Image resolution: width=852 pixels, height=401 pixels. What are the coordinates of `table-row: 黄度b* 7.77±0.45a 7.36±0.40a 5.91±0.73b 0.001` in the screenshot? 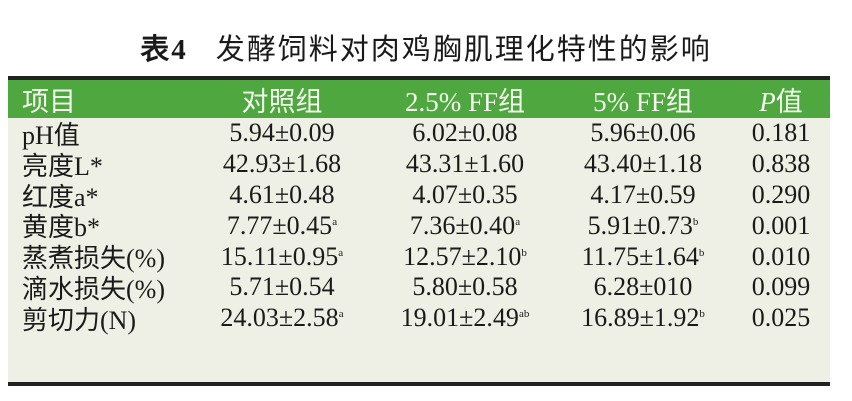 It's located at (419, 225).